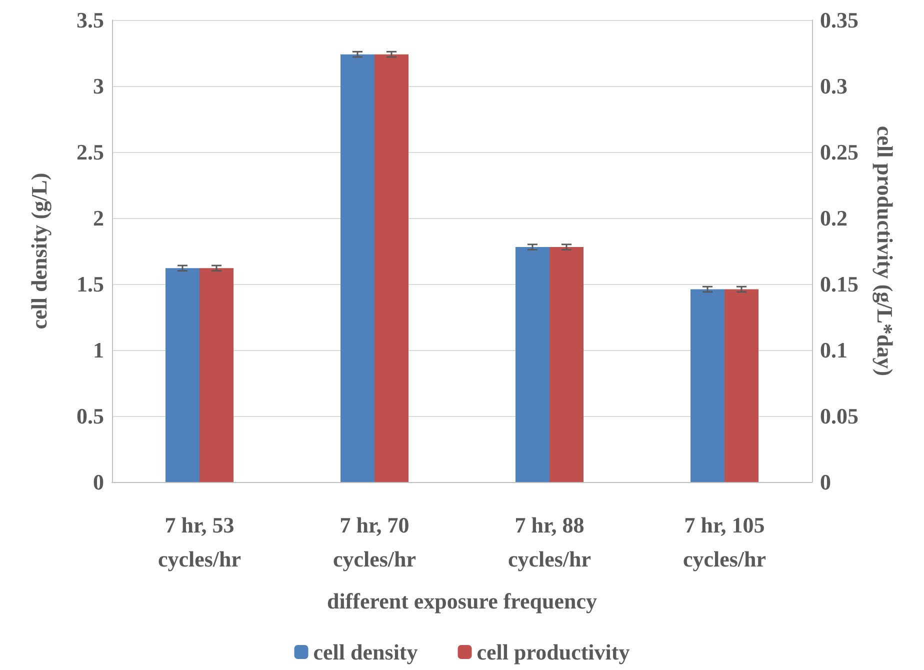 The height and width of the screenshot is (670, 924). I want to click on legend-label: cell density, so click(365, 652).